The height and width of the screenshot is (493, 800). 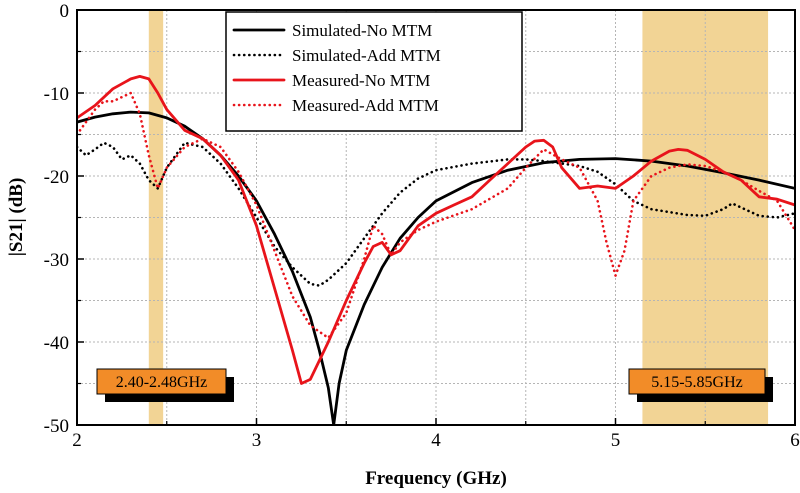 What do you see at coordinates (795, 440) in the screenshot?
I see `x-tick-label: 6` at bounding box center [795, 440].